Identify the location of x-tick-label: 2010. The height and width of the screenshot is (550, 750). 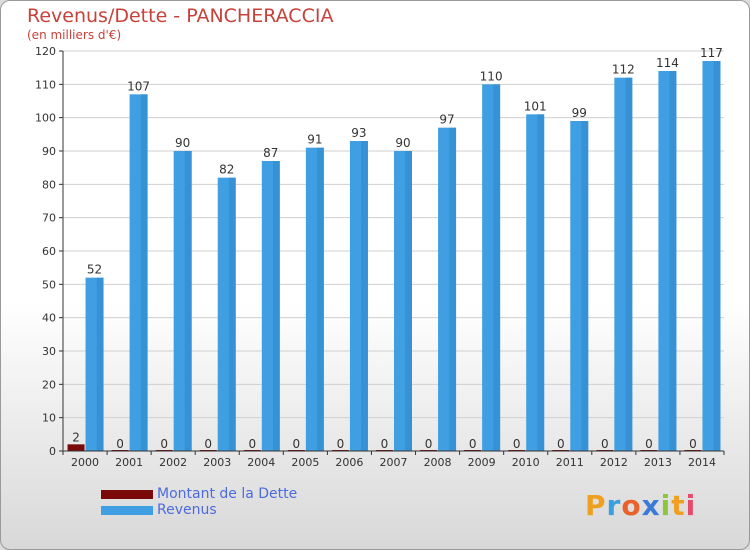
(526, 462).